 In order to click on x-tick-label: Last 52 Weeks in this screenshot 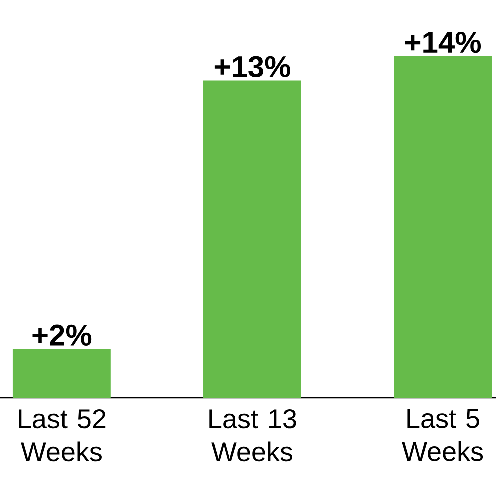, I will do `click(62, 436)`.